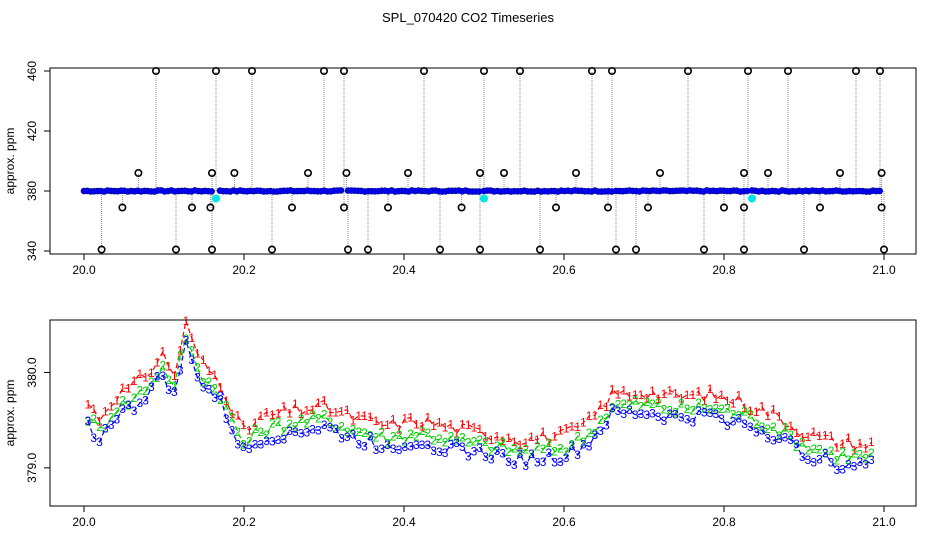  I want to click on x-tick-label: 20.8, so click(724, 270).